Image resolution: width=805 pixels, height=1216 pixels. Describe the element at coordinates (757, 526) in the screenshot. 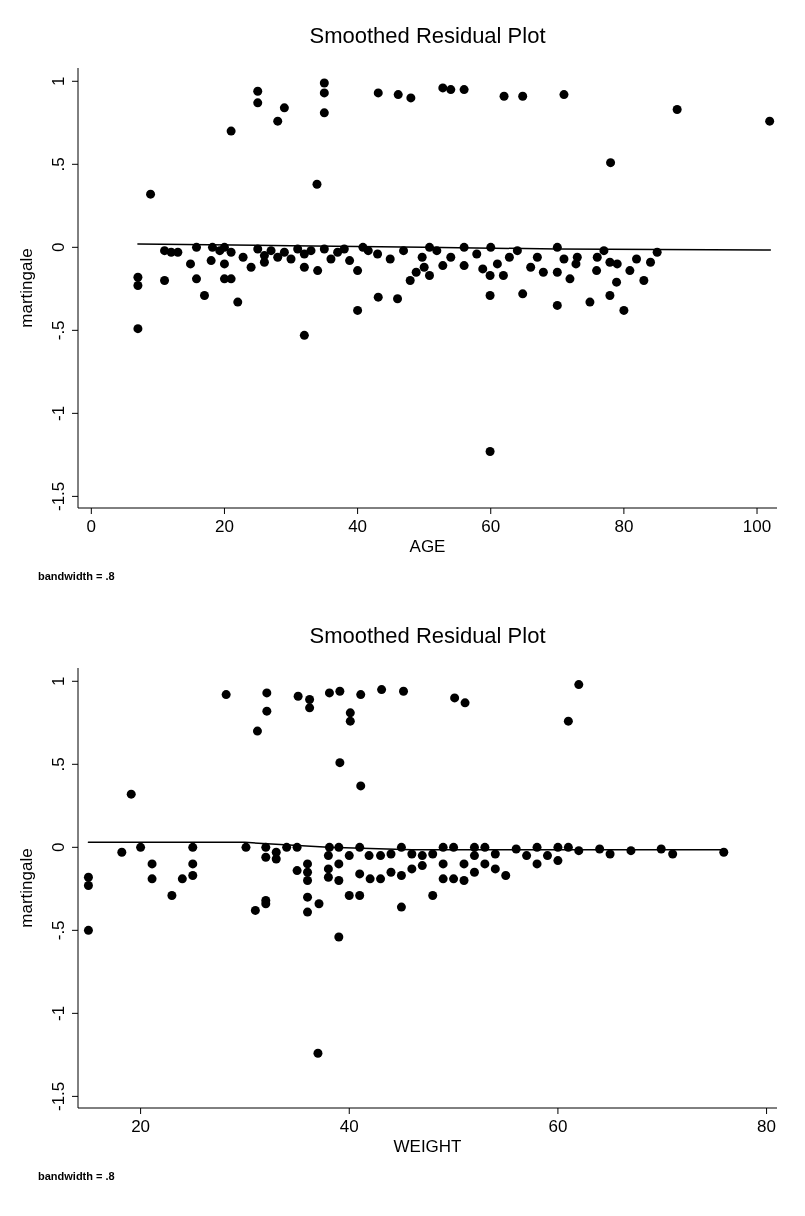

I see `x-tick-label: 100` at that location.